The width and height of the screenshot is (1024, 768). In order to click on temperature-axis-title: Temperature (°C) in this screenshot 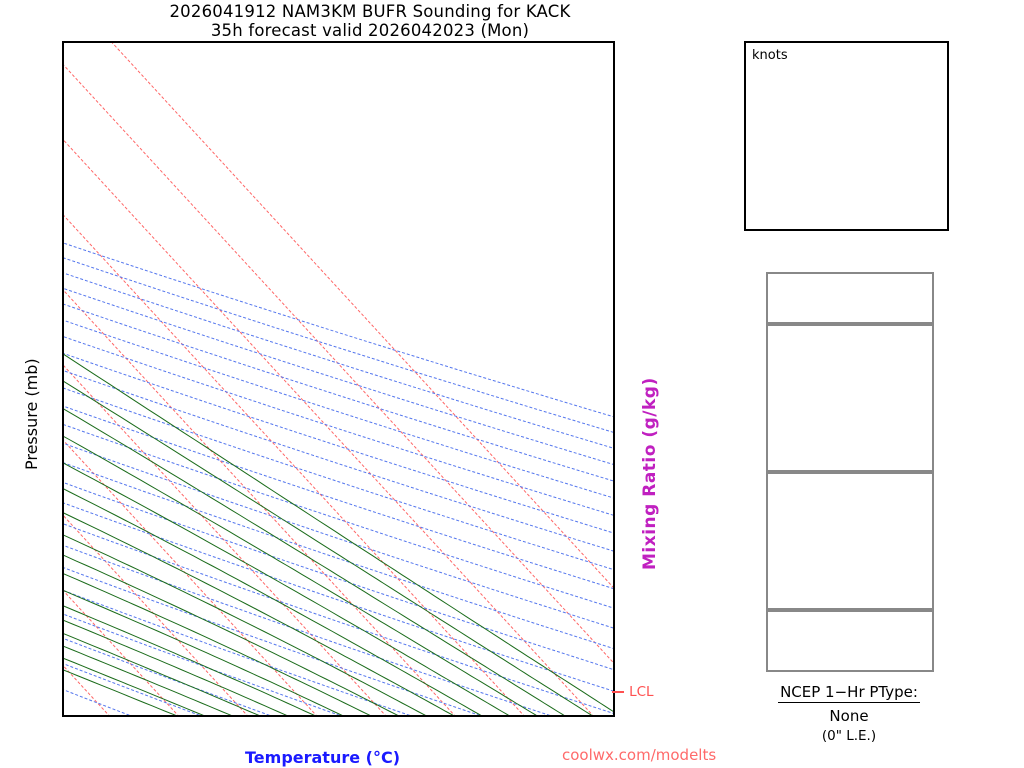, I will do `click(323, 757)`.